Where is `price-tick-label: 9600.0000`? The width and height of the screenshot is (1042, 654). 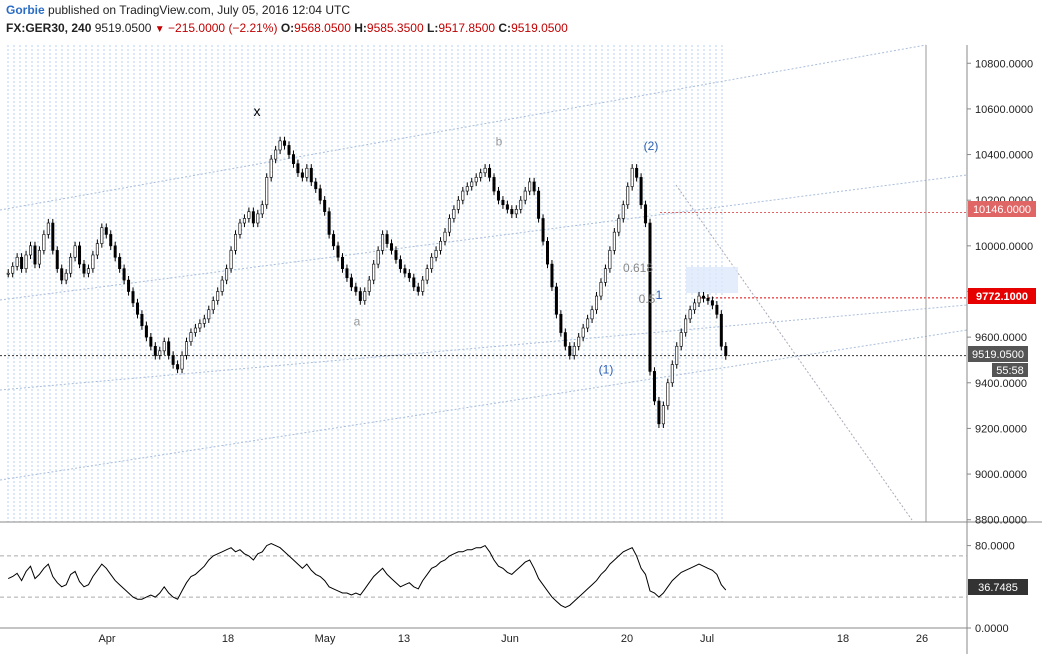 price-tick-label: 9600.0000 is located at coordinates (1001, 338).